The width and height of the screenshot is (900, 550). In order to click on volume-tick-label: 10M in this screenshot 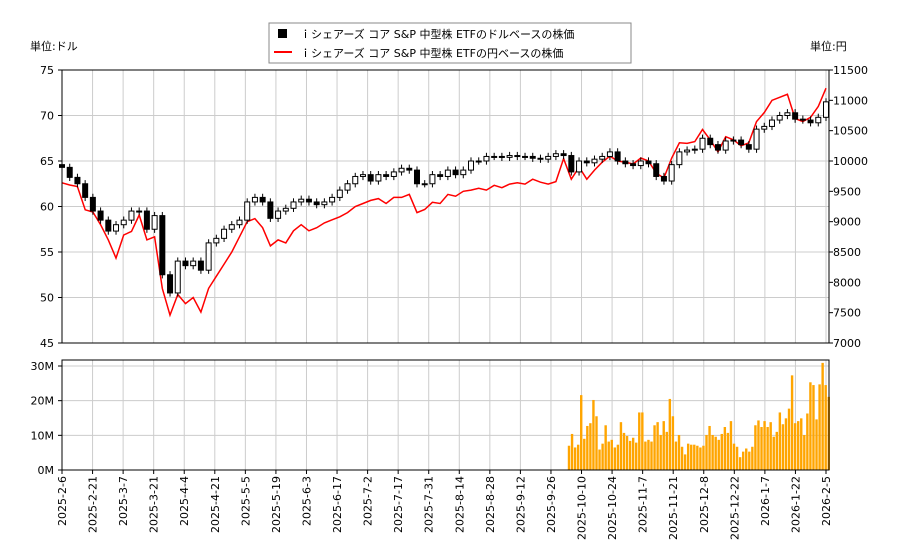, I will do `click(43, 435)`.